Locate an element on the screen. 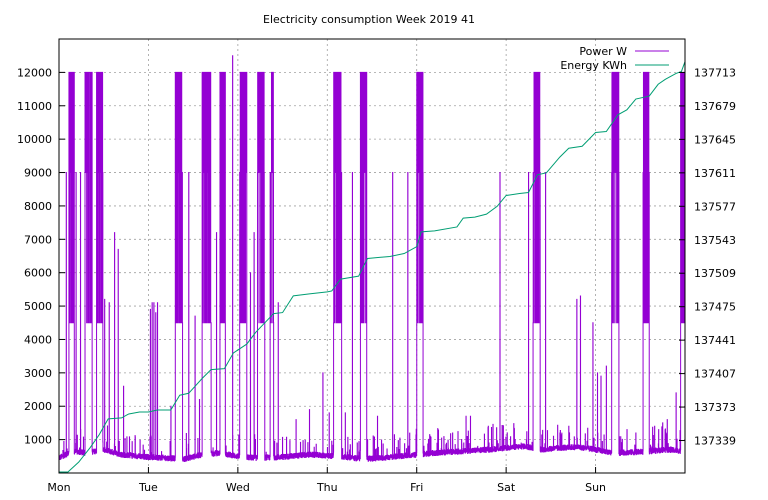 The height and width of the screenshot is (500, 768). y-tick-label: 4000 is located at coordinates (38, 339).